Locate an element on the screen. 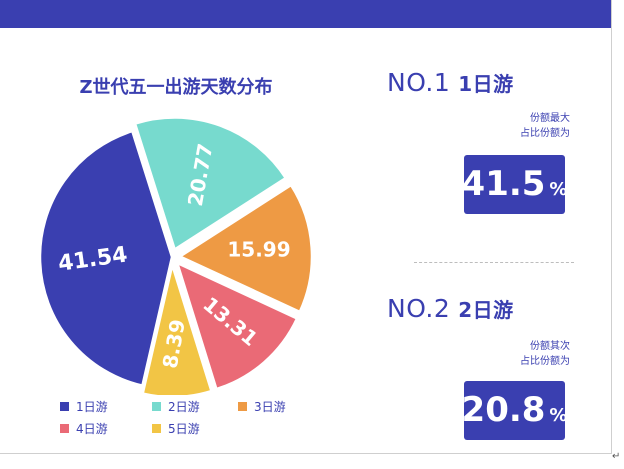 Image resolution: width=624 pixels, height=469 pixels. rank1-heading: NO.1 1日游 is located at coordinates (450, 82).